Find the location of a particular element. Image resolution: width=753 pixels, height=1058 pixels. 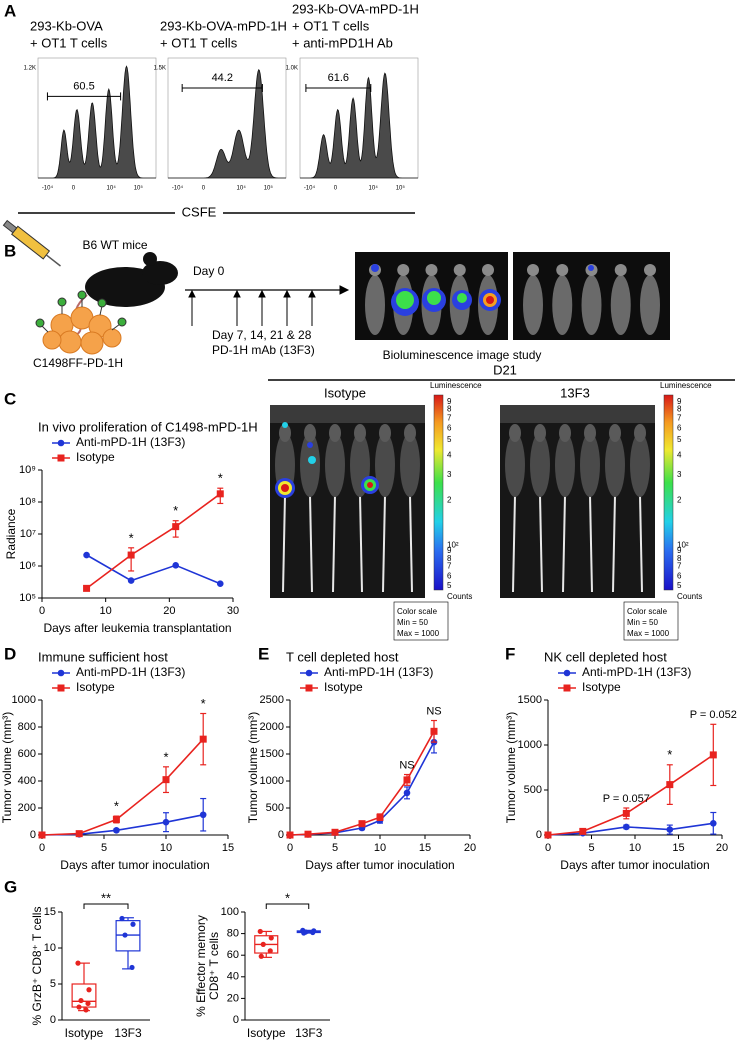

y-tick-label: 100 is located at coordinates (230, 912).